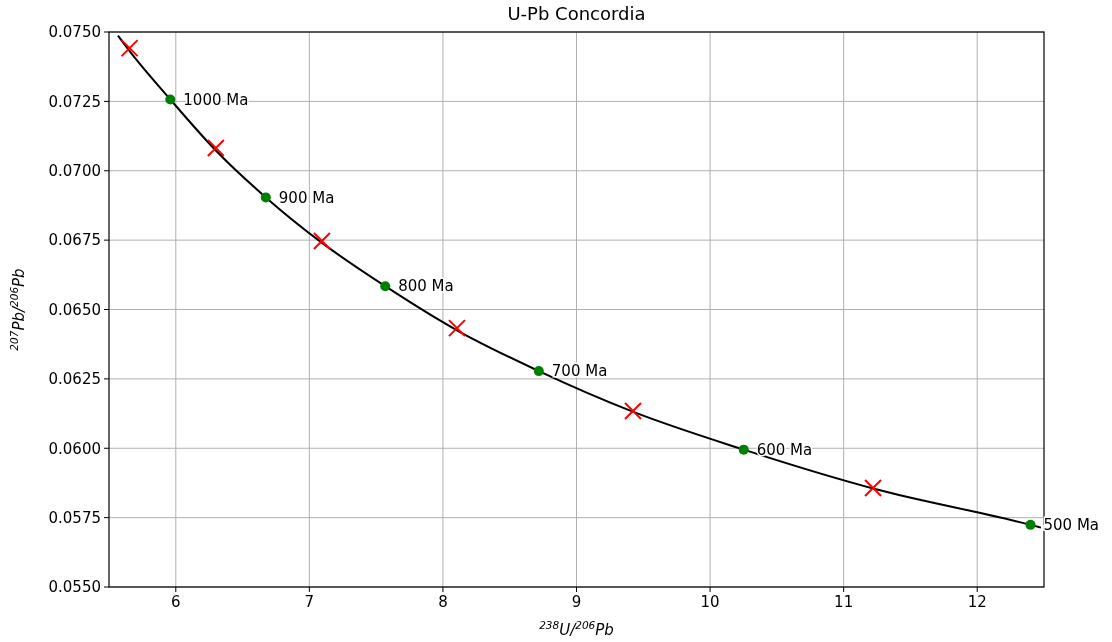 The height and width of the screenshot is (642, 1112). What do you see at coordinates (426, 286) in the screenshot?
I see `annotation: 800 Ma` at bounding box center [426, 286].